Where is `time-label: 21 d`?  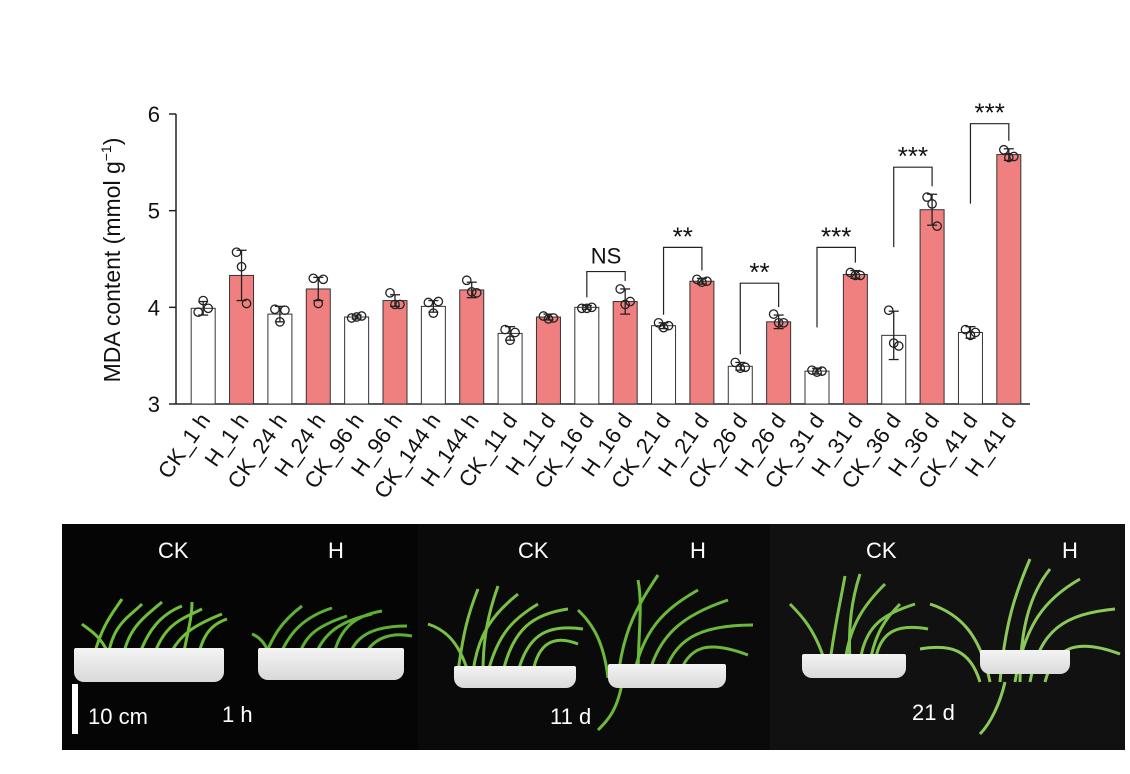 time-label: 21 d is located at coordinates (933, 712).